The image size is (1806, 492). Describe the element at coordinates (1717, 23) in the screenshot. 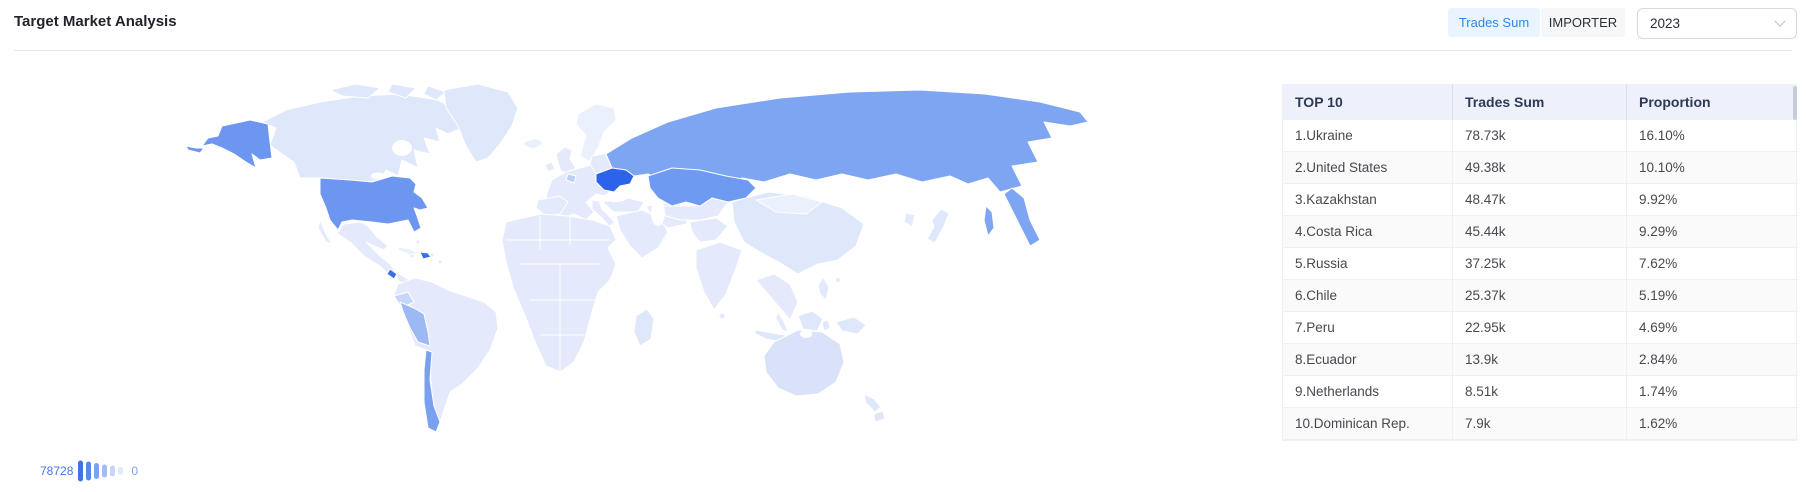

I see `year-dropdown: 2023` at that location.